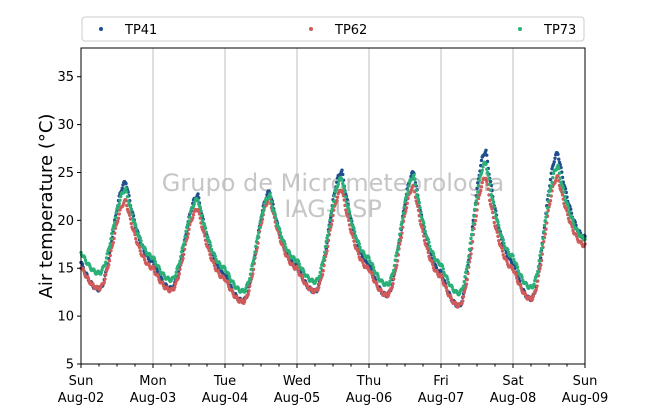 Image resolution: width=650 pixels, height=409 pixels. What do you see at coordinates (297, 398) in the screenshot?
I see `x-tick-label-date: Aug-05` at bounding box center [297, 398].